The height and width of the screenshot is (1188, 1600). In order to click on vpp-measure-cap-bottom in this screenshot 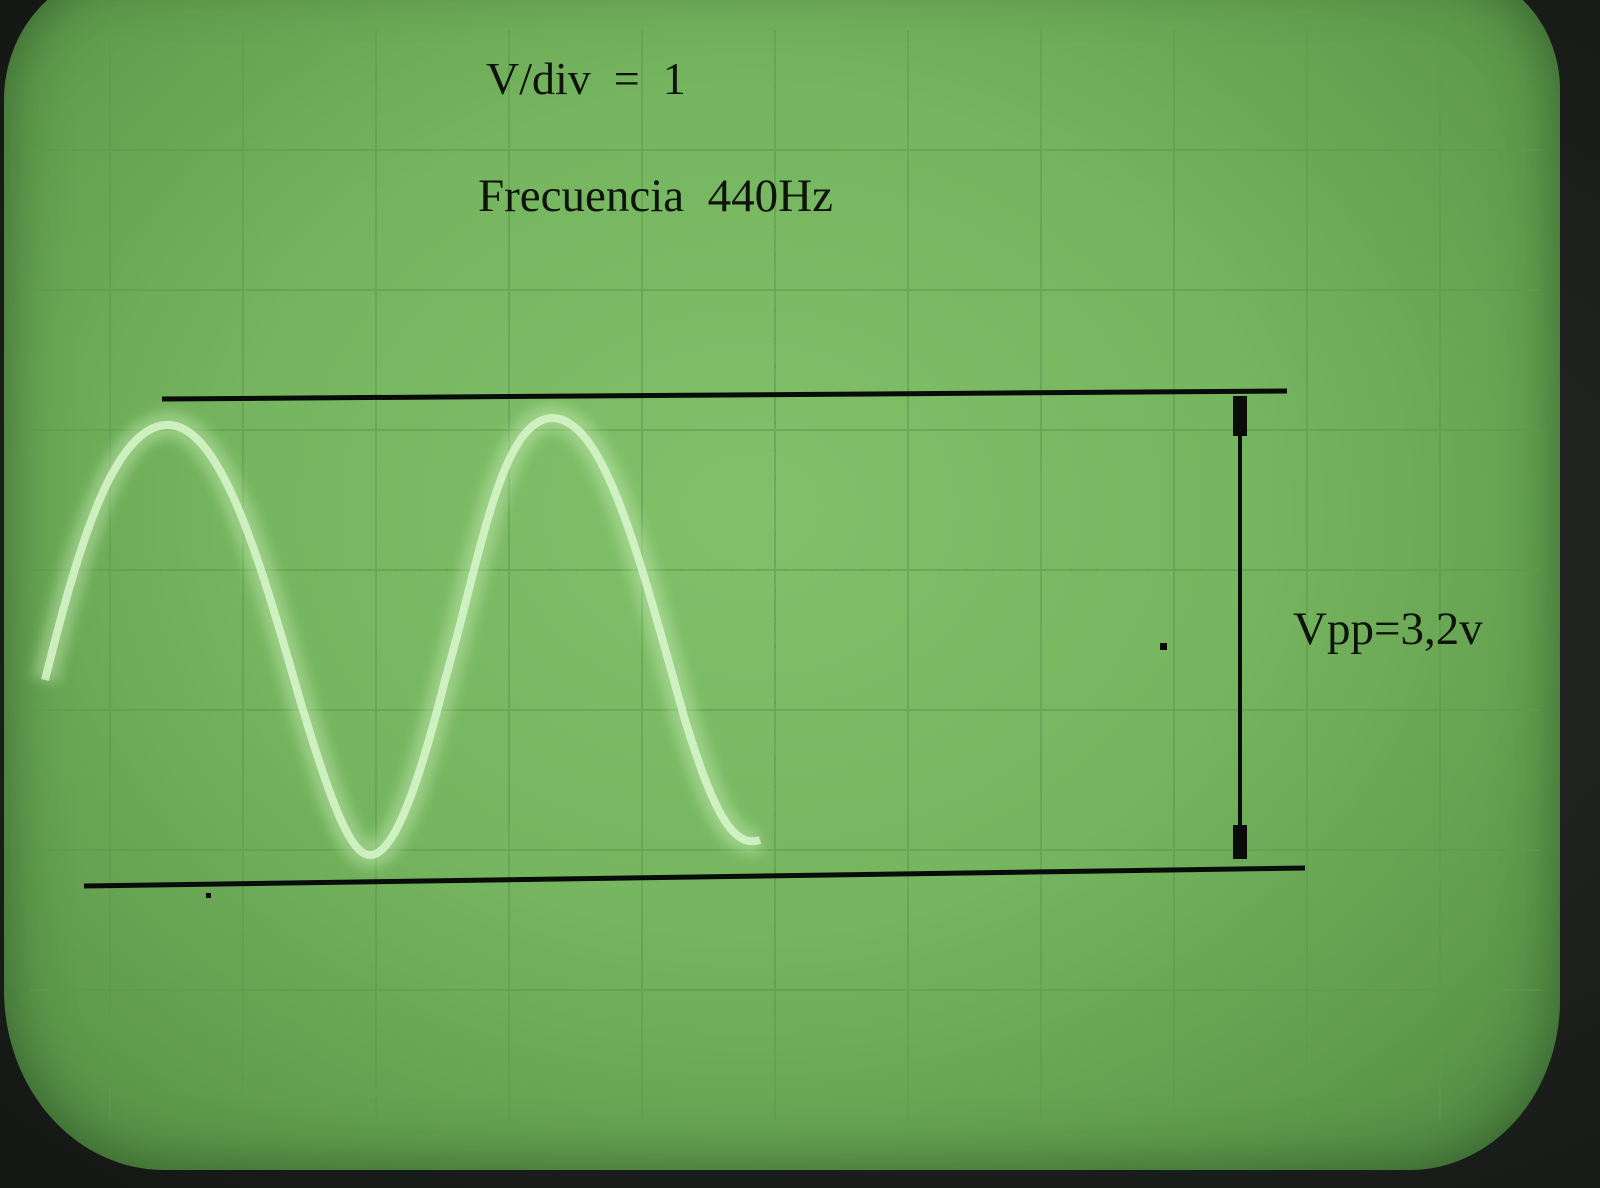, I will do `click(1240, 842)`.